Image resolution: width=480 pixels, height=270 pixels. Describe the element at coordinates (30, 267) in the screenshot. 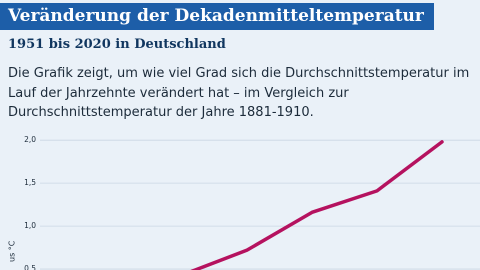

I see `y-tick-label: 0,5` at that location.